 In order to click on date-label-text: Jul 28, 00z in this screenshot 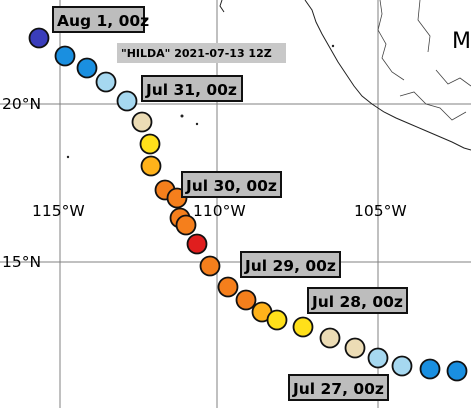, I will do `click(357, 302)`.